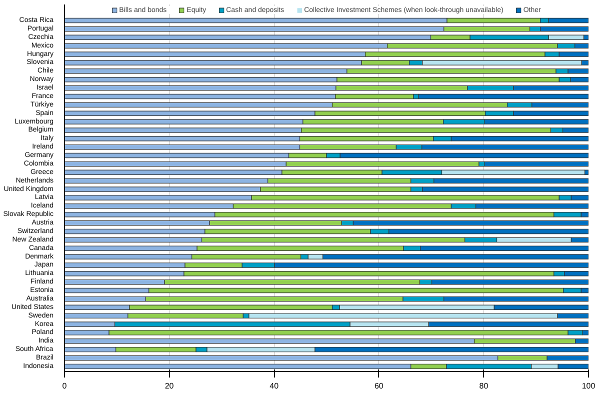 This screenshot has width=602, height=393. I want to click on x-tick-label: 40, so click(275, 386).